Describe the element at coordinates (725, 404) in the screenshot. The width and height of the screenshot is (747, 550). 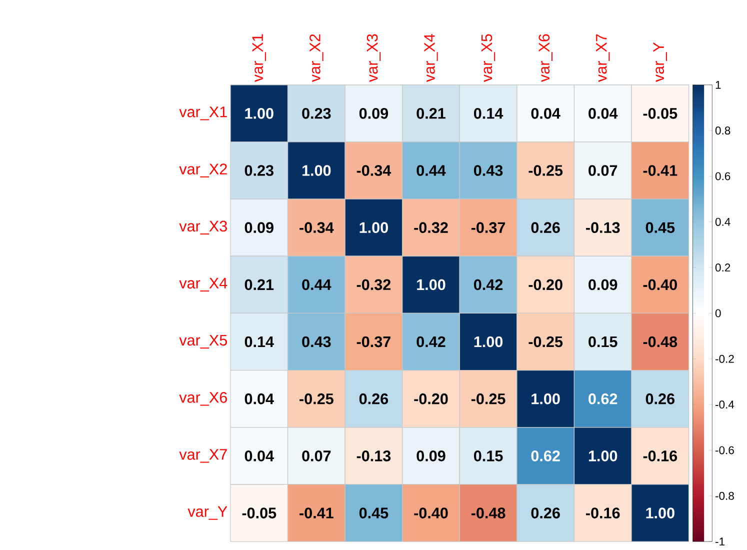
I see `color-bar-label: -0.4` at that location.